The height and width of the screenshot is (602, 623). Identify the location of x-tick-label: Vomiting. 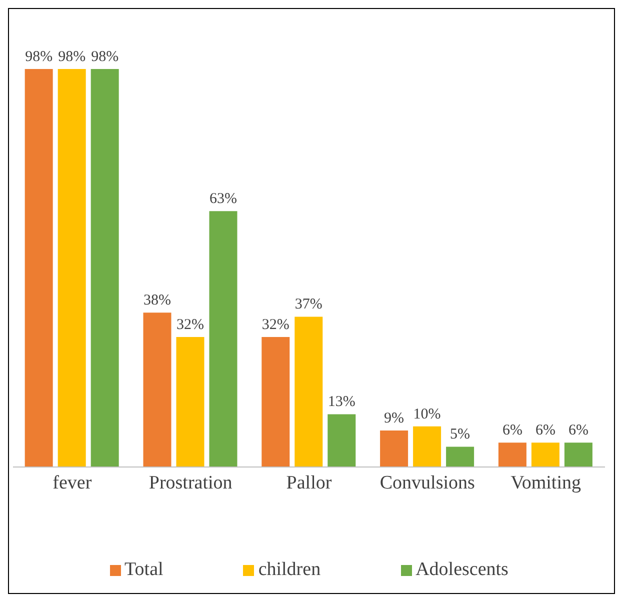
(546, 483).